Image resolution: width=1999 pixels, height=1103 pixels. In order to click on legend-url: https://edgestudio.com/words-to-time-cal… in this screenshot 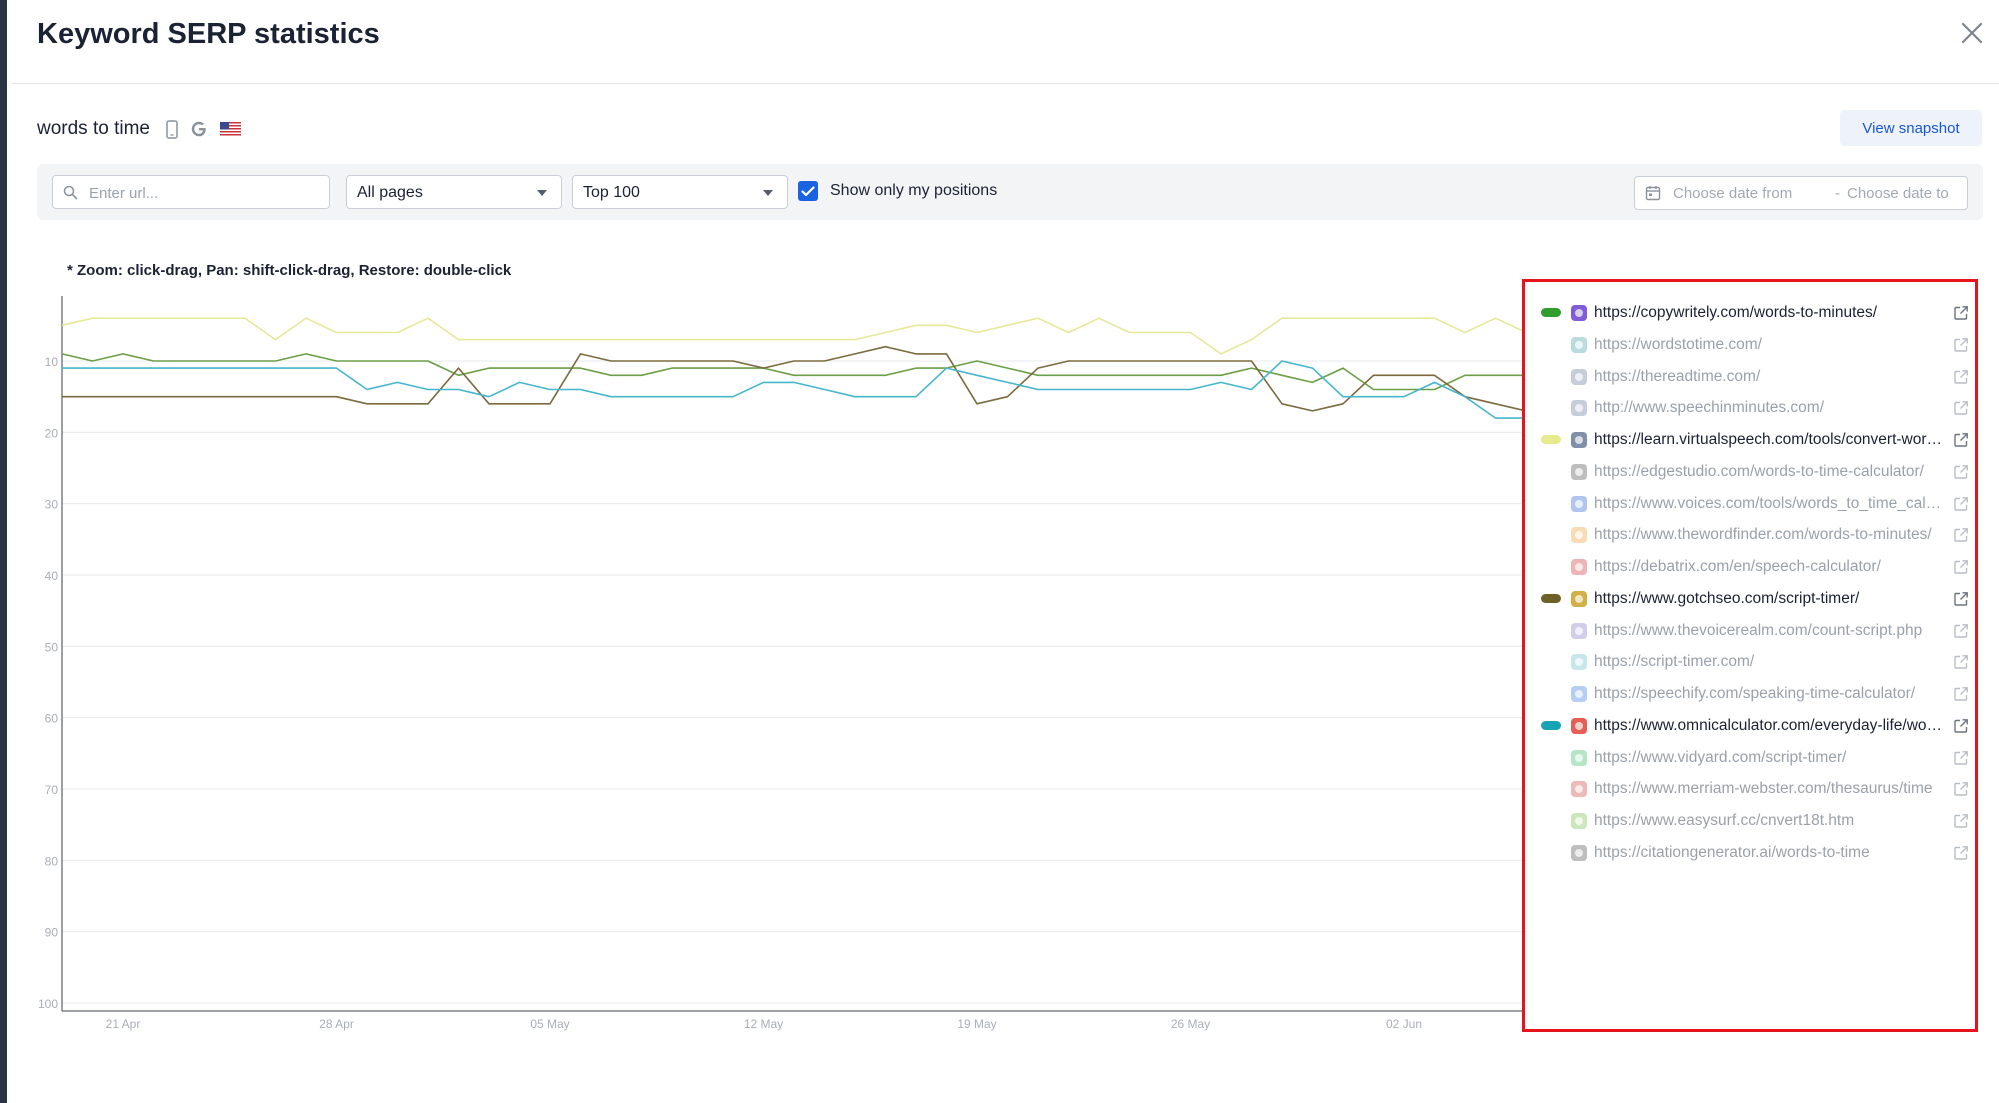, I will do `click(1759, 471)`.